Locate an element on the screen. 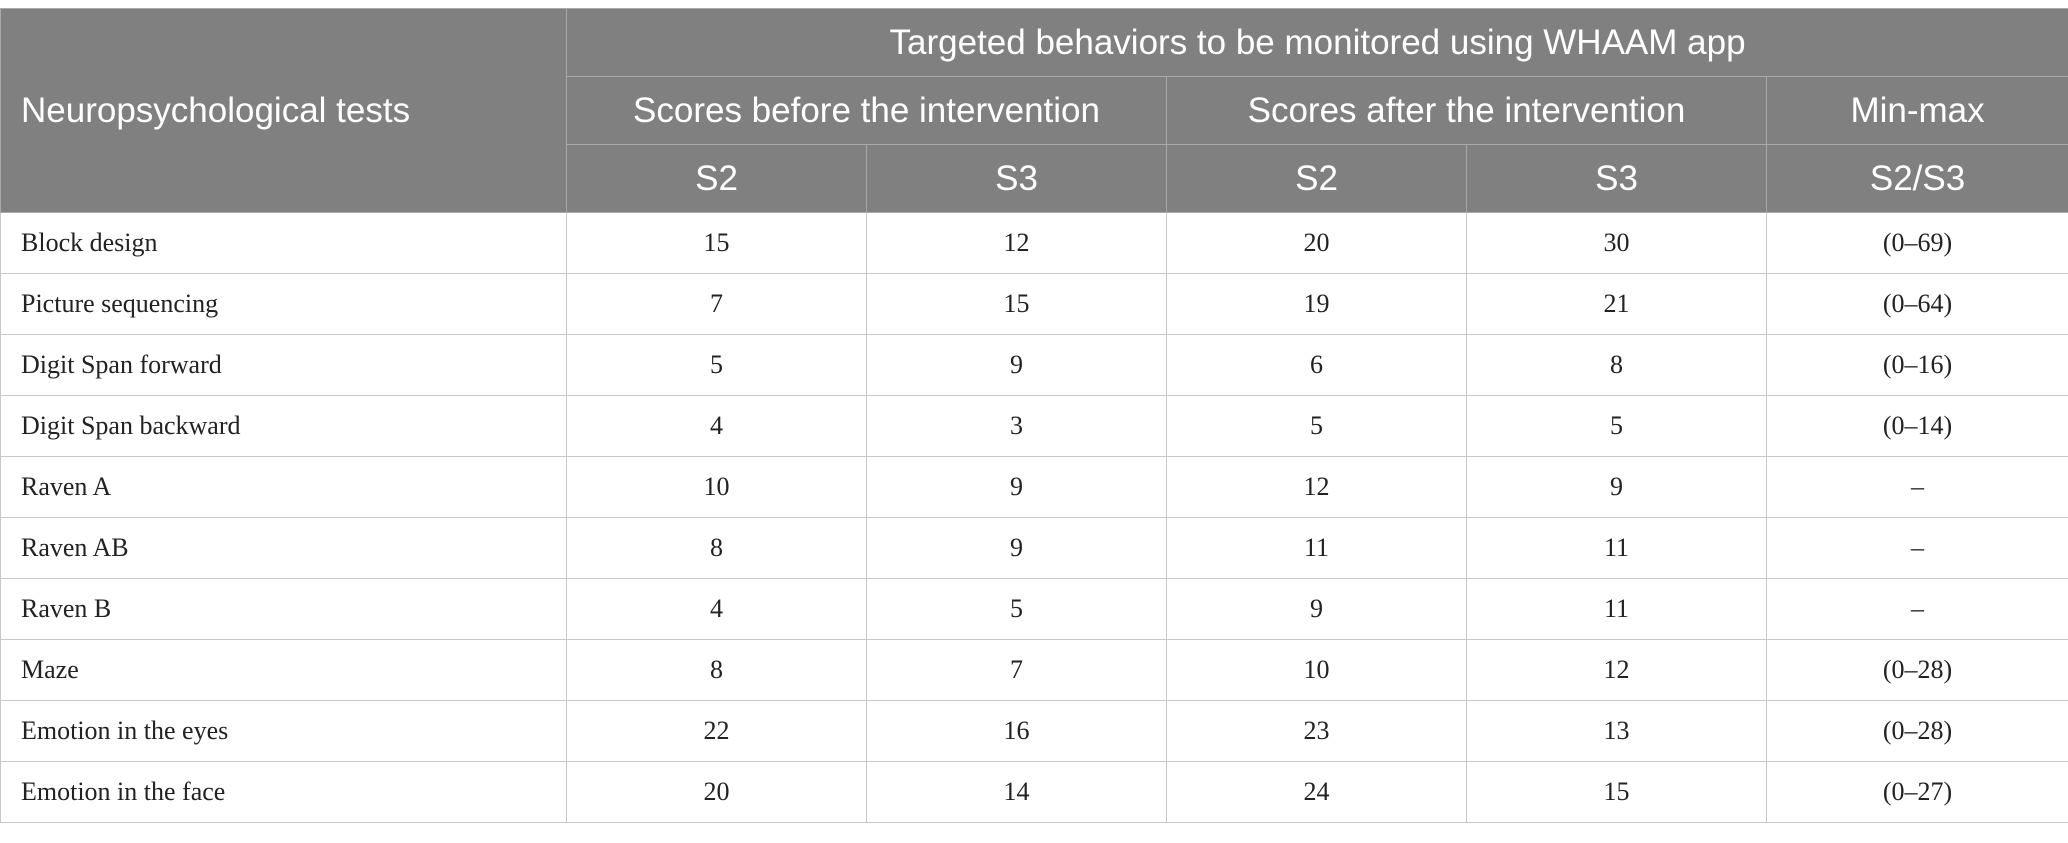  table-row: Digit Span backward 4 3 5 5 (0–14) is located at coordinates (1034, 426).